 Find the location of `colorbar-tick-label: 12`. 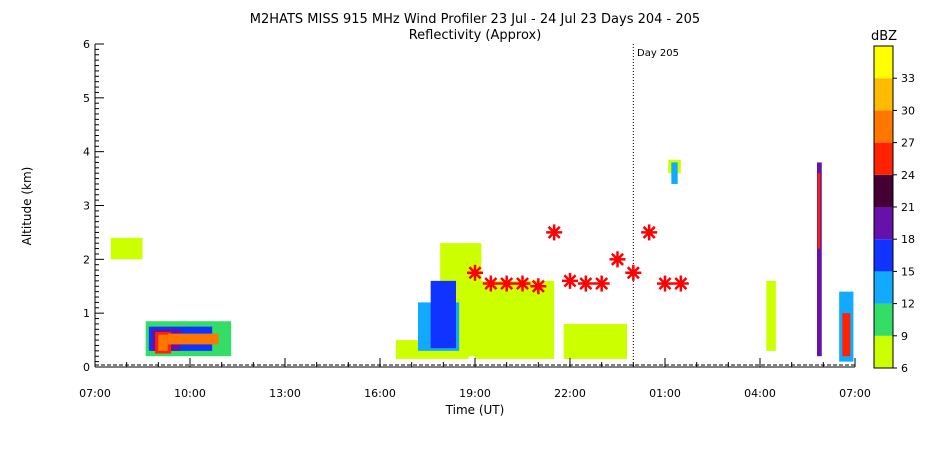

colorbar-tick-label: 12 is located at coordinates (908, 304).